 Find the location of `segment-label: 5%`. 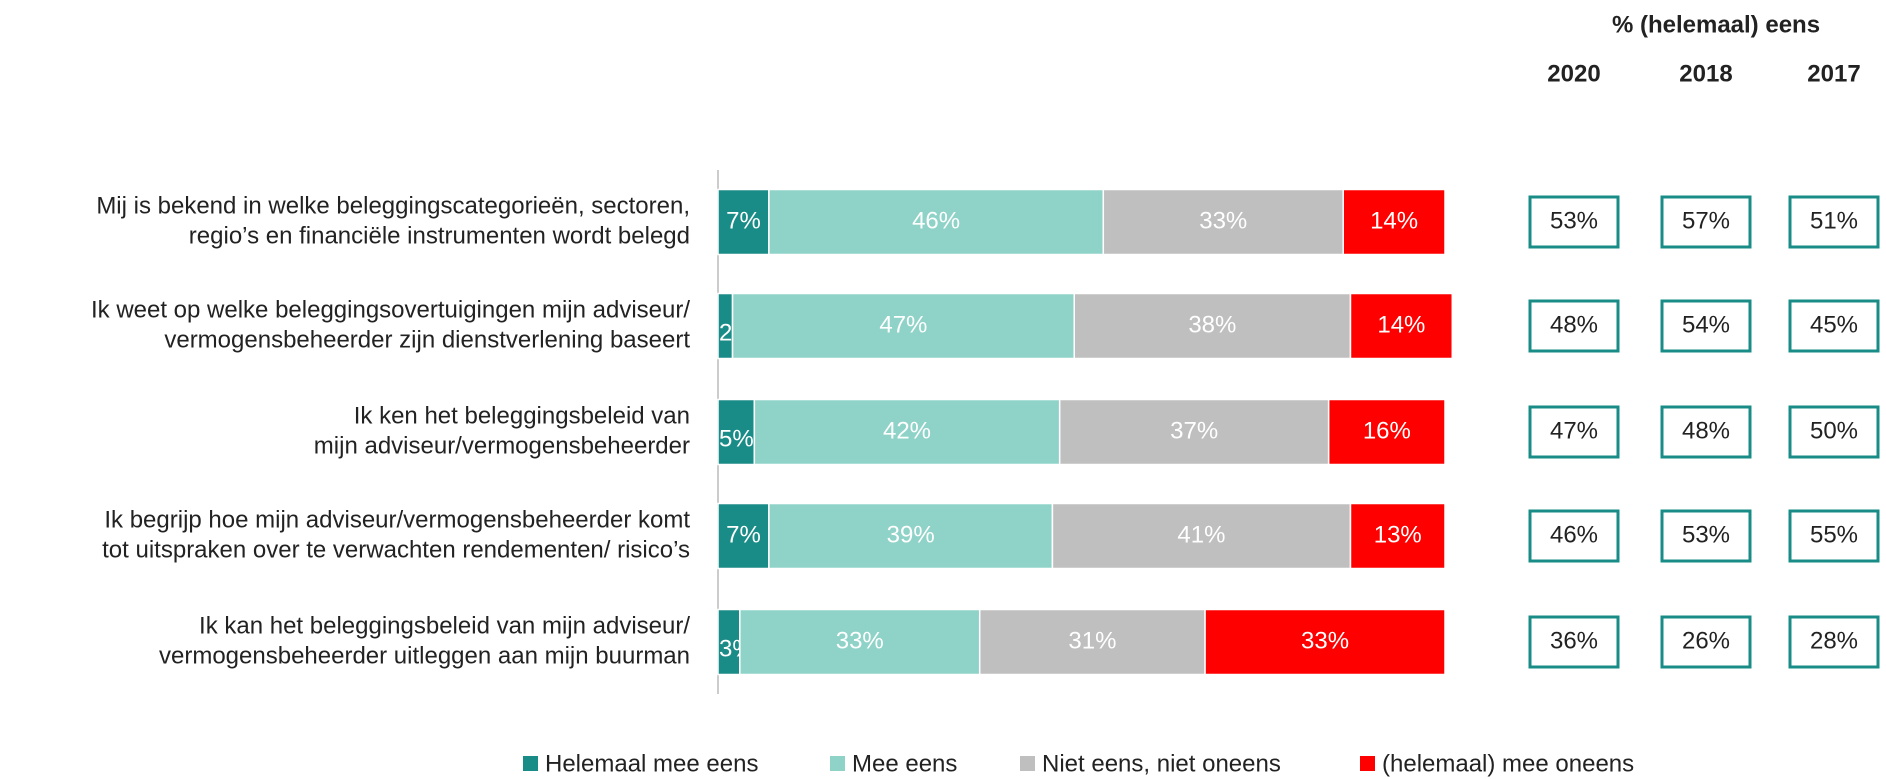

segment-label: 5% is located at coordinates (736, 438).